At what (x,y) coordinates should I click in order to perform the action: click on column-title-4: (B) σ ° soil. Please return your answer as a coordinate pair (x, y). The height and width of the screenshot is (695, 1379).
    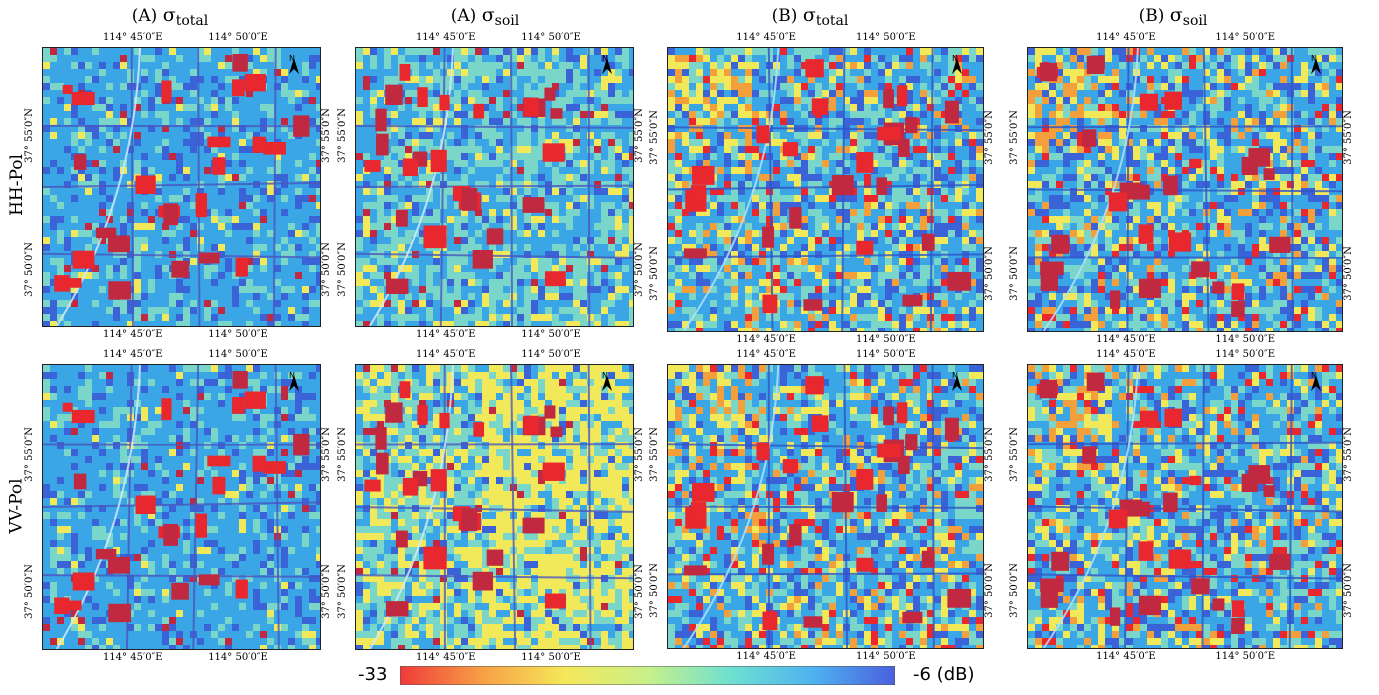
    Looking at the image, I should click on (1173, 14).